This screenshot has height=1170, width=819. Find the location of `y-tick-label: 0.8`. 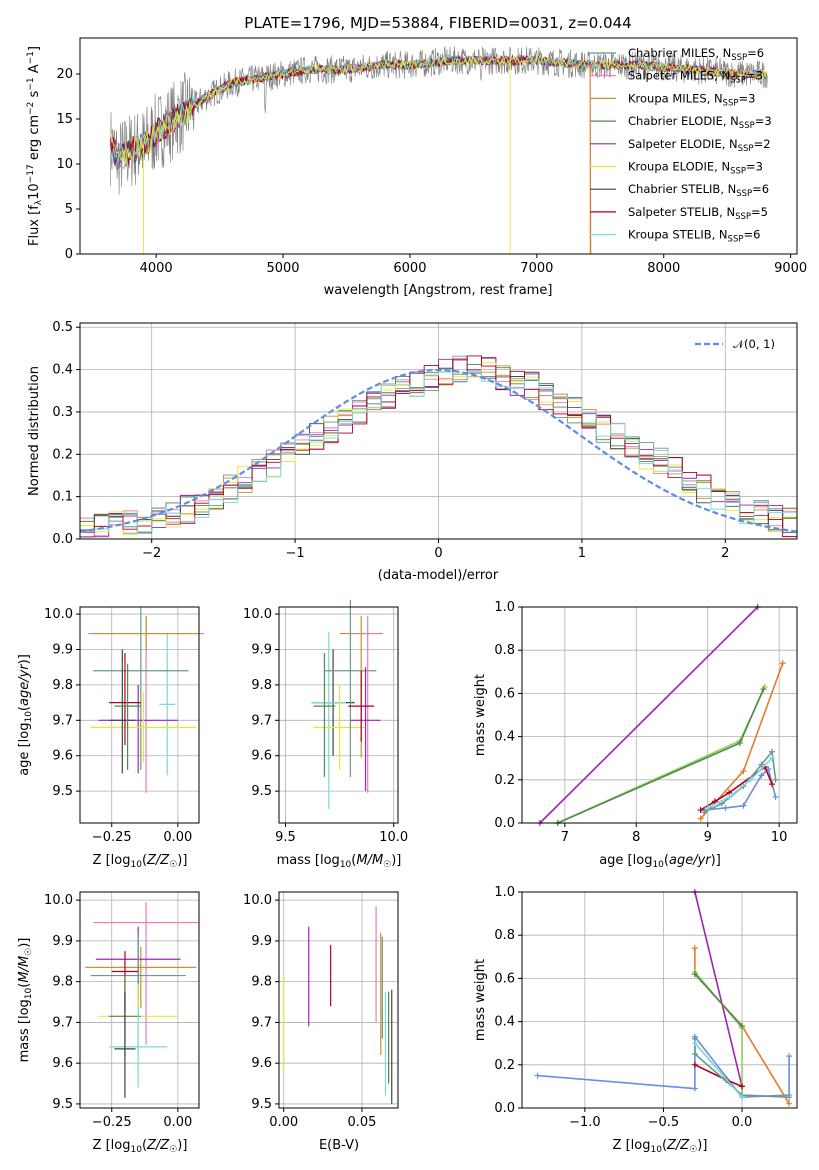

y-tick-label: 0.8 is located at coordinates (504, 650).